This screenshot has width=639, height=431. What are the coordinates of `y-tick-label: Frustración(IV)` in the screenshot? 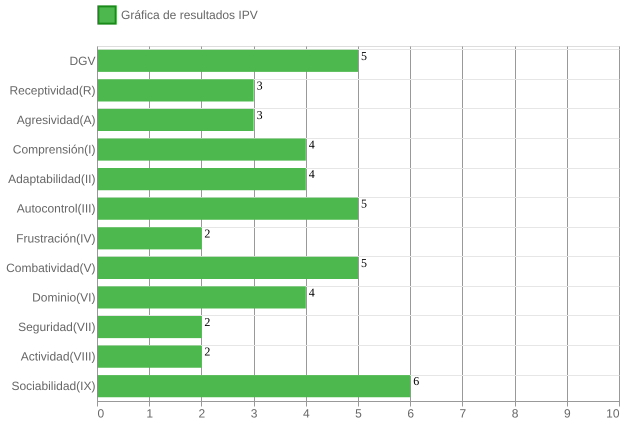 It's located at (56, 238).